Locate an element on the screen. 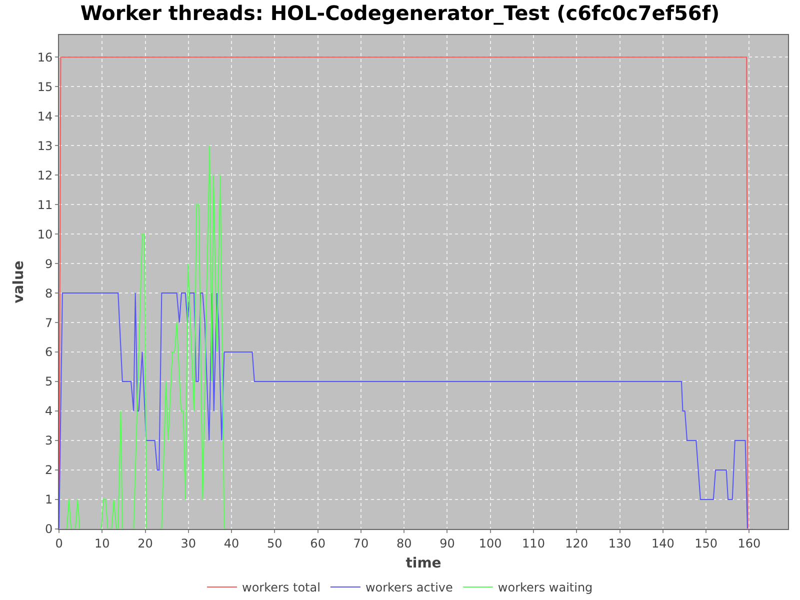 The width and height of the screenshot is (800, 600). x-tick-label: 100 is located at coordinates (490, 543).